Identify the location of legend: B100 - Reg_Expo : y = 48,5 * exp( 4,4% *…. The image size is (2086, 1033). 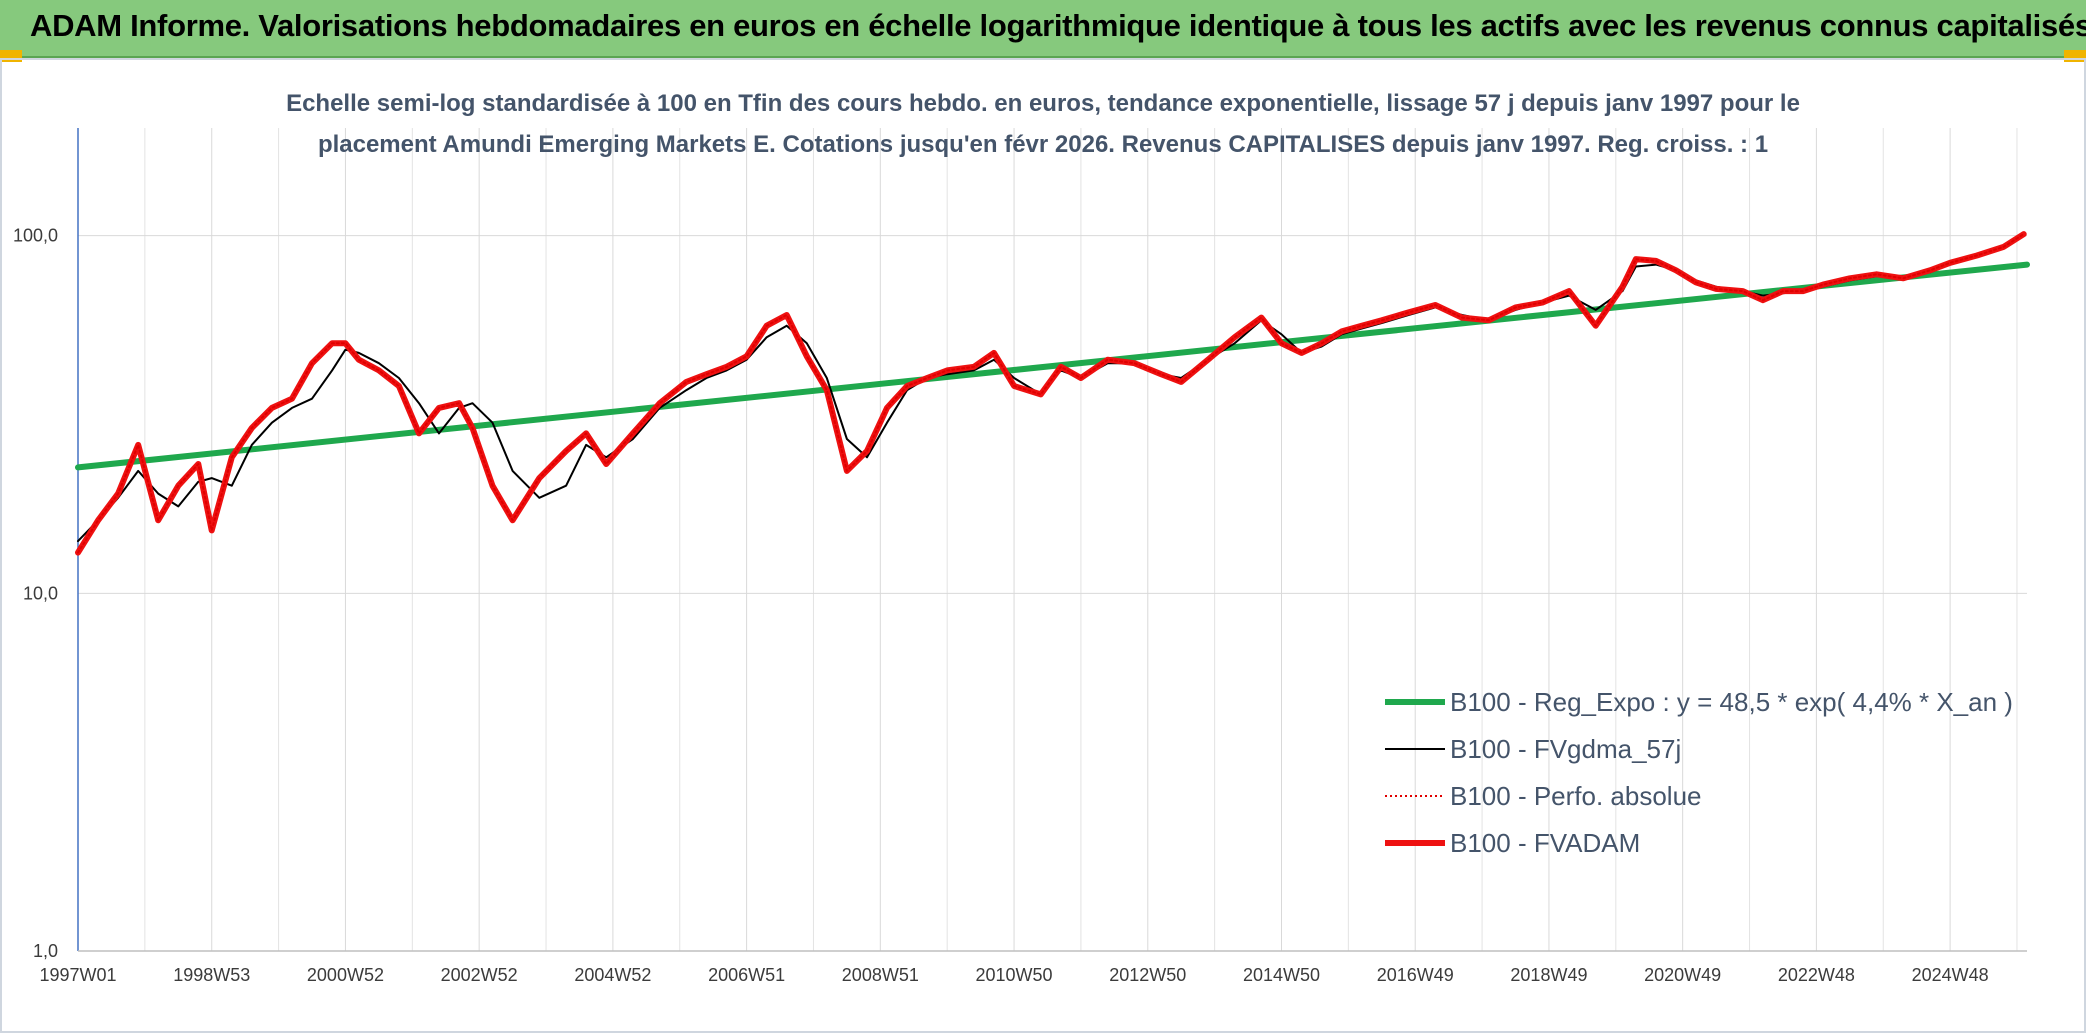
(1699, 772).